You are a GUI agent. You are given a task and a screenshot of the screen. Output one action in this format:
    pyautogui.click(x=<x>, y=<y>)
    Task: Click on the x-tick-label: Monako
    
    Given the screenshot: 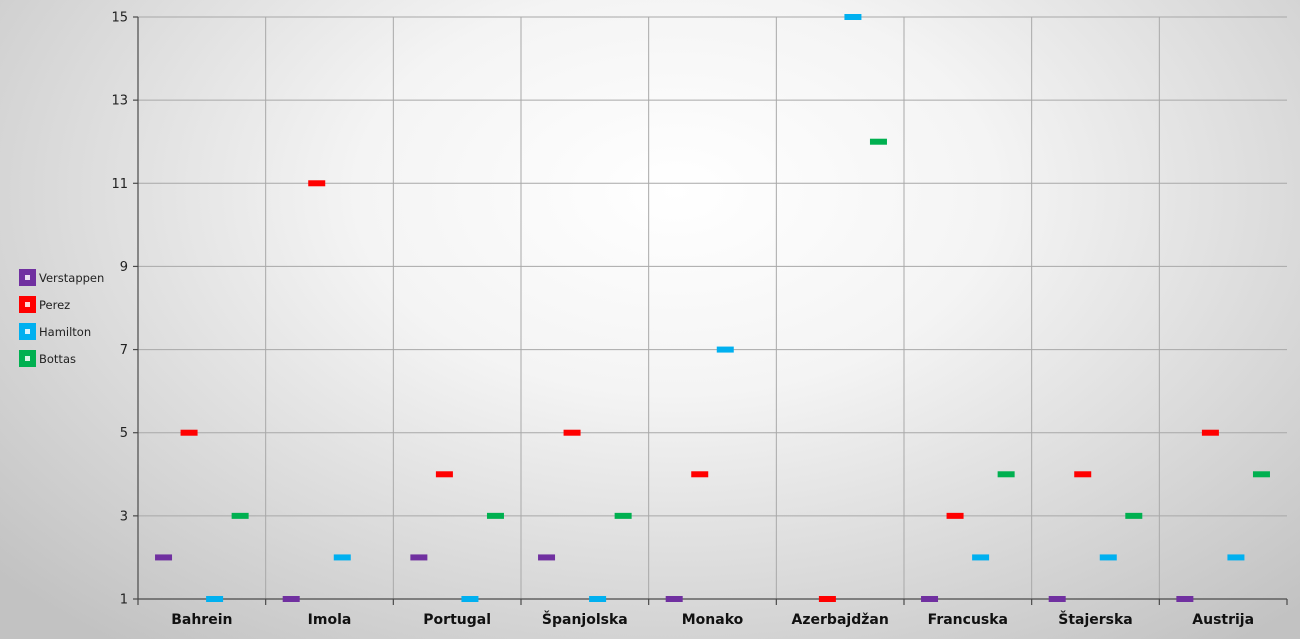 What is the action you would take?
    pyautogui.click(x=713, y=620)
    